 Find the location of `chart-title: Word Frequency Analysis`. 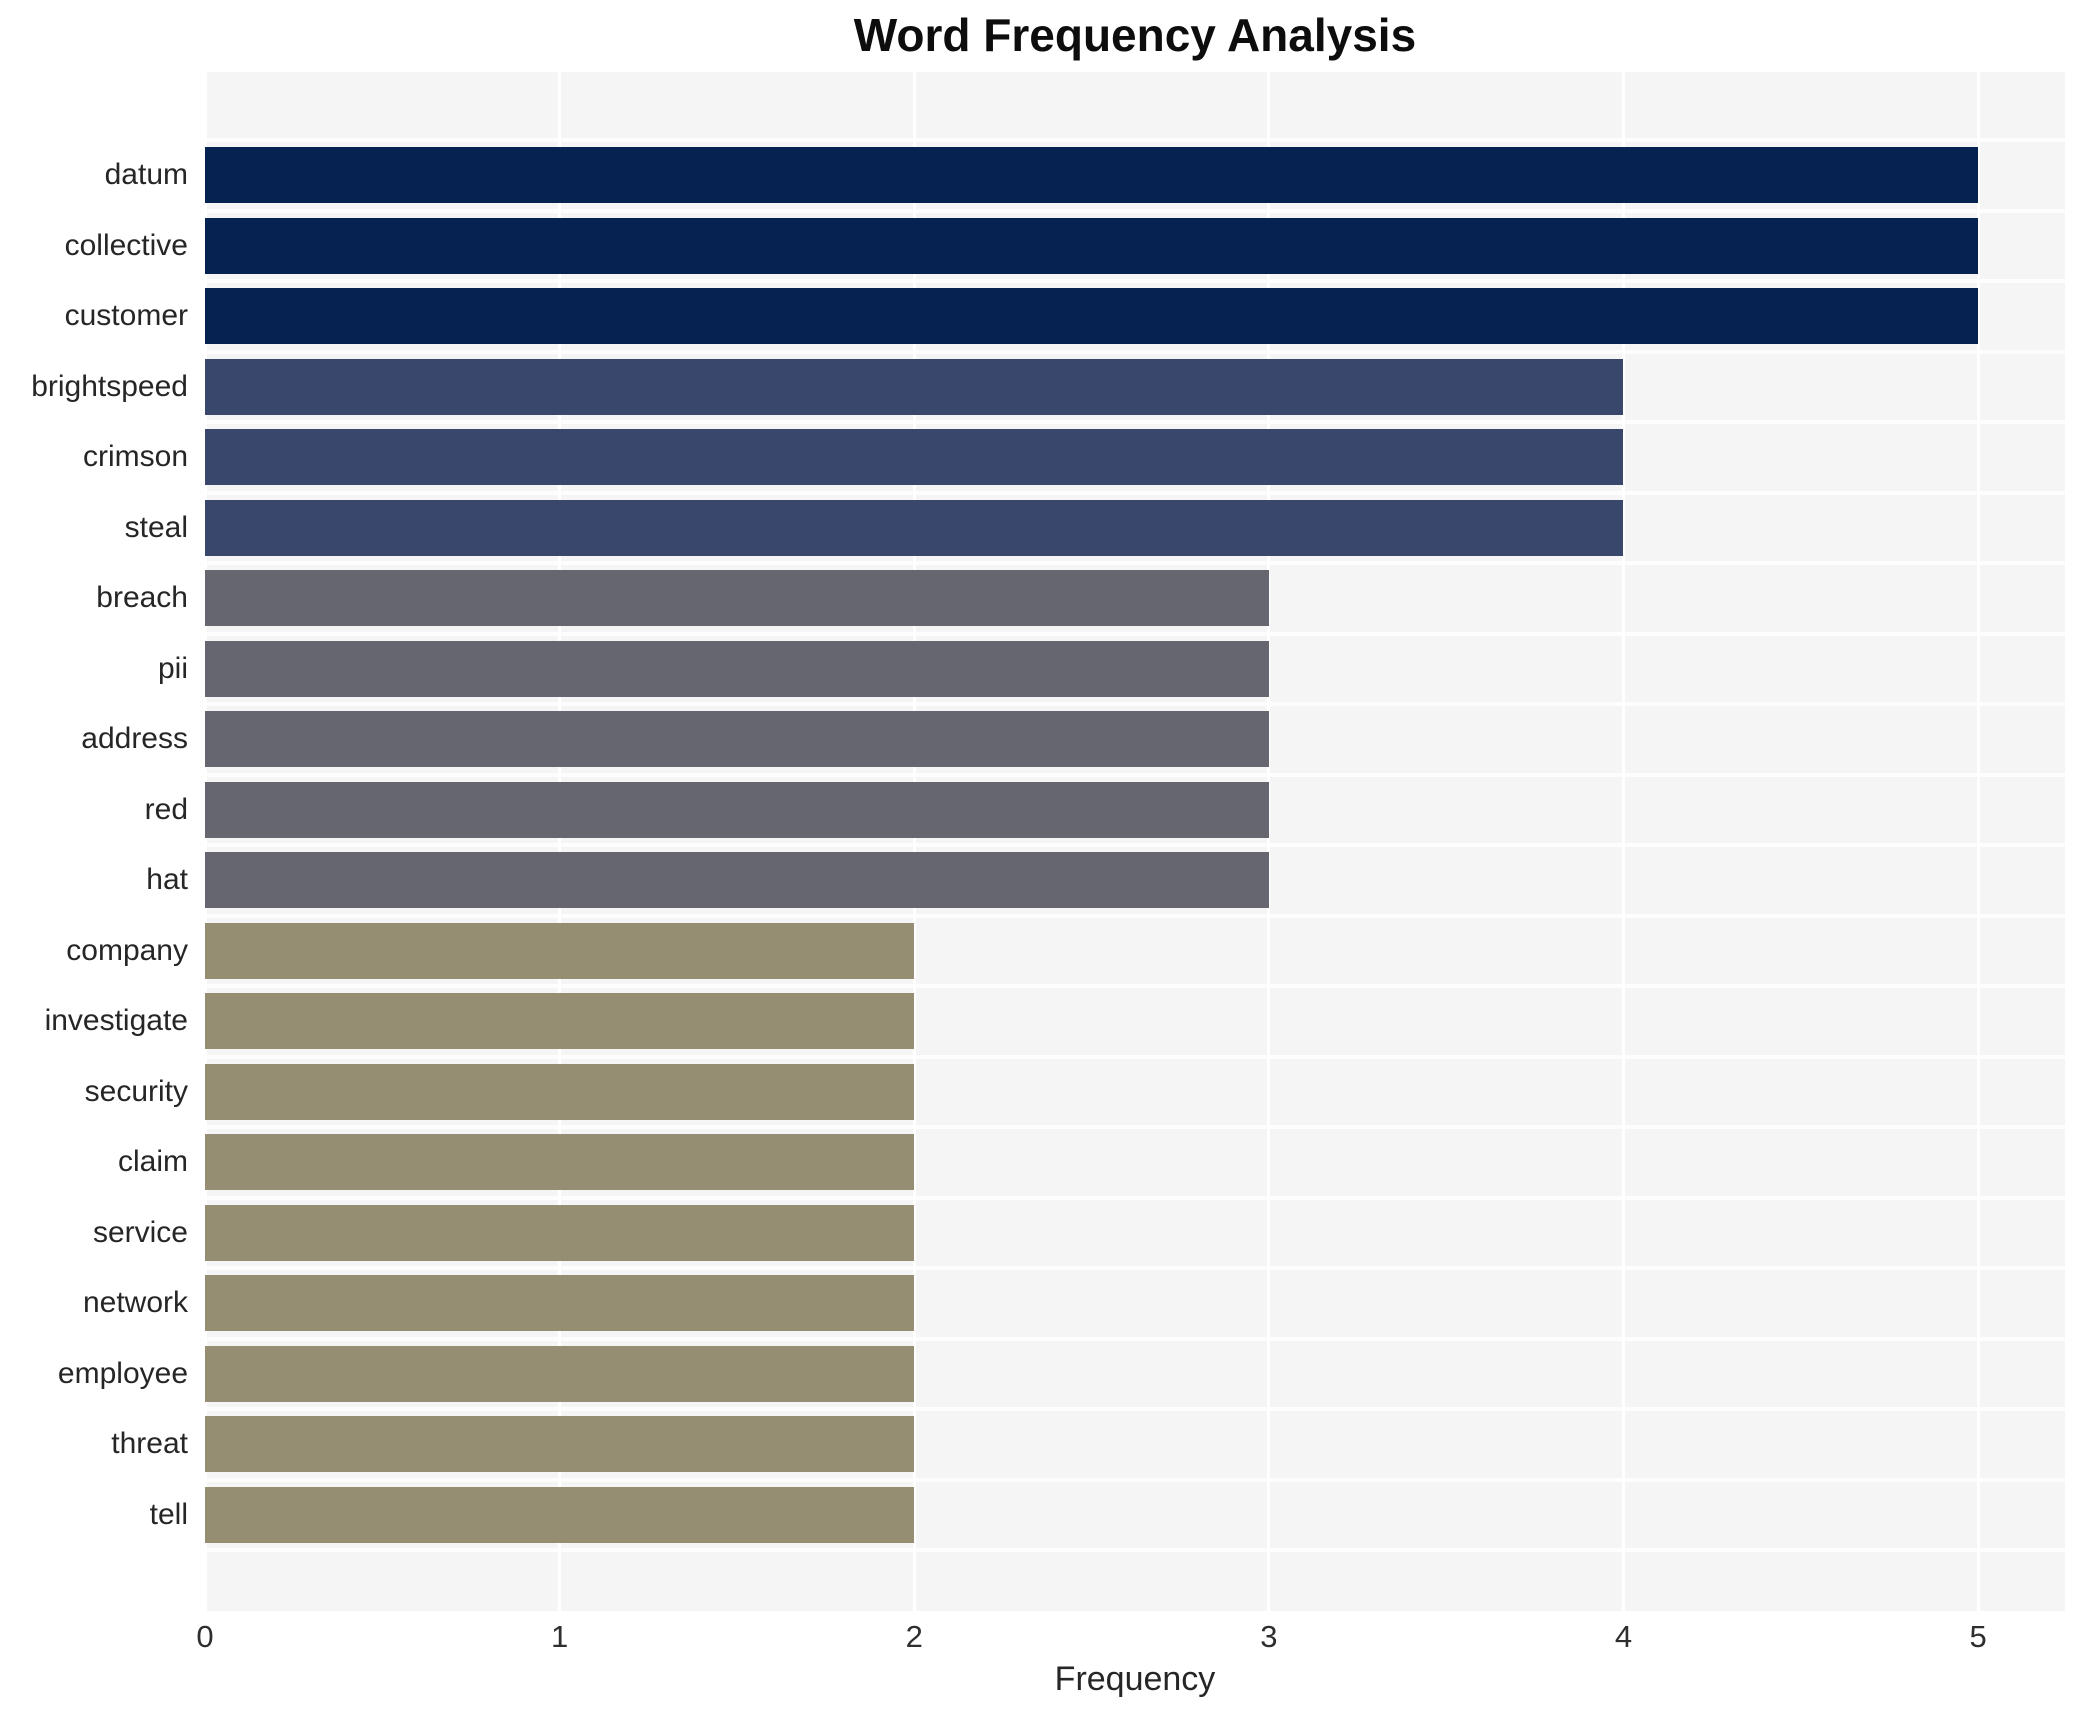

chart-title: Word Frequency Analysis is located at coordinates (1135, 35).